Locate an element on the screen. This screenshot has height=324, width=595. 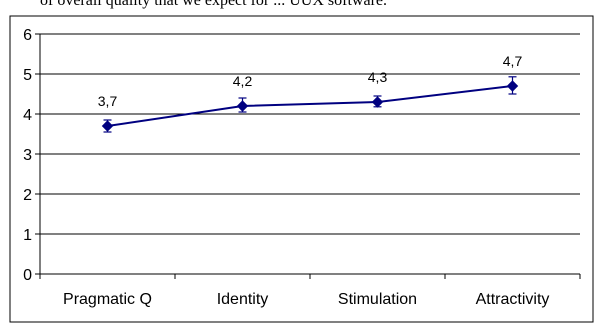
x-tick-label: Attractivity is located at coordinates (513, 299).